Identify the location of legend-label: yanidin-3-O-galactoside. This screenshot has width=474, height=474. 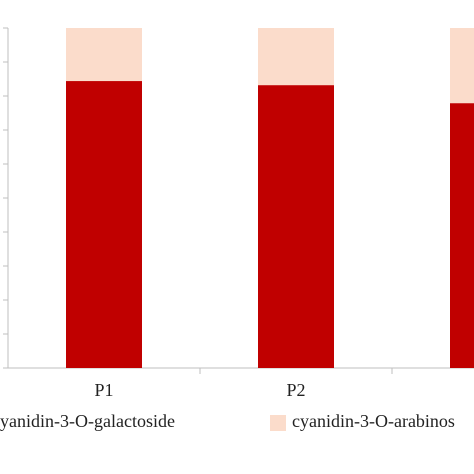
(87, 421).